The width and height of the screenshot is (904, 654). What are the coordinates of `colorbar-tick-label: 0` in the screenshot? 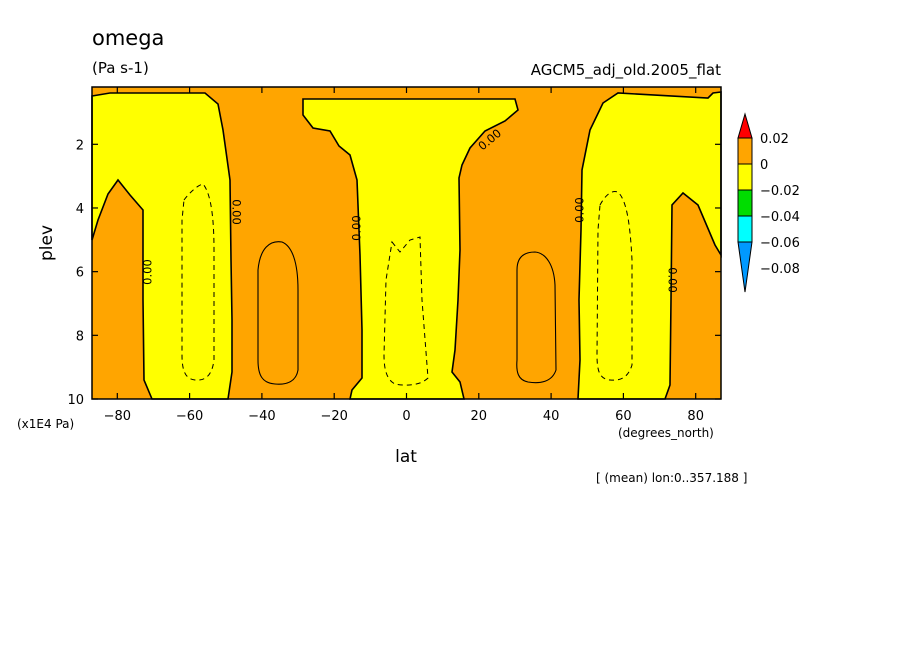 It's located at (764, 165).